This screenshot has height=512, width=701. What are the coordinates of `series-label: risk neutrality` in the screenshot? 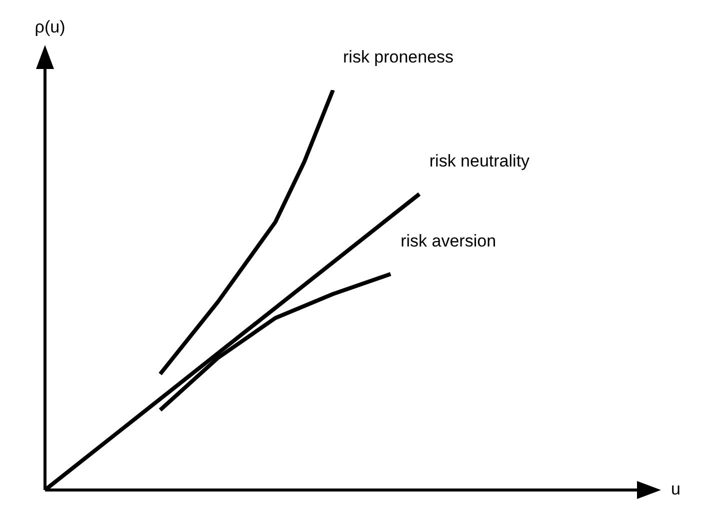 It's located at (479, 161).